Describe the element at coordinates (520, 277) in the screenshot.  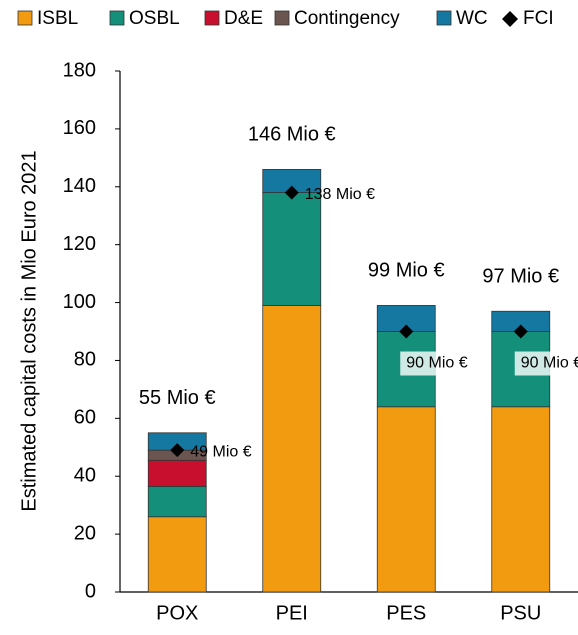
I see `total-label: 97 Mio €` at that location.